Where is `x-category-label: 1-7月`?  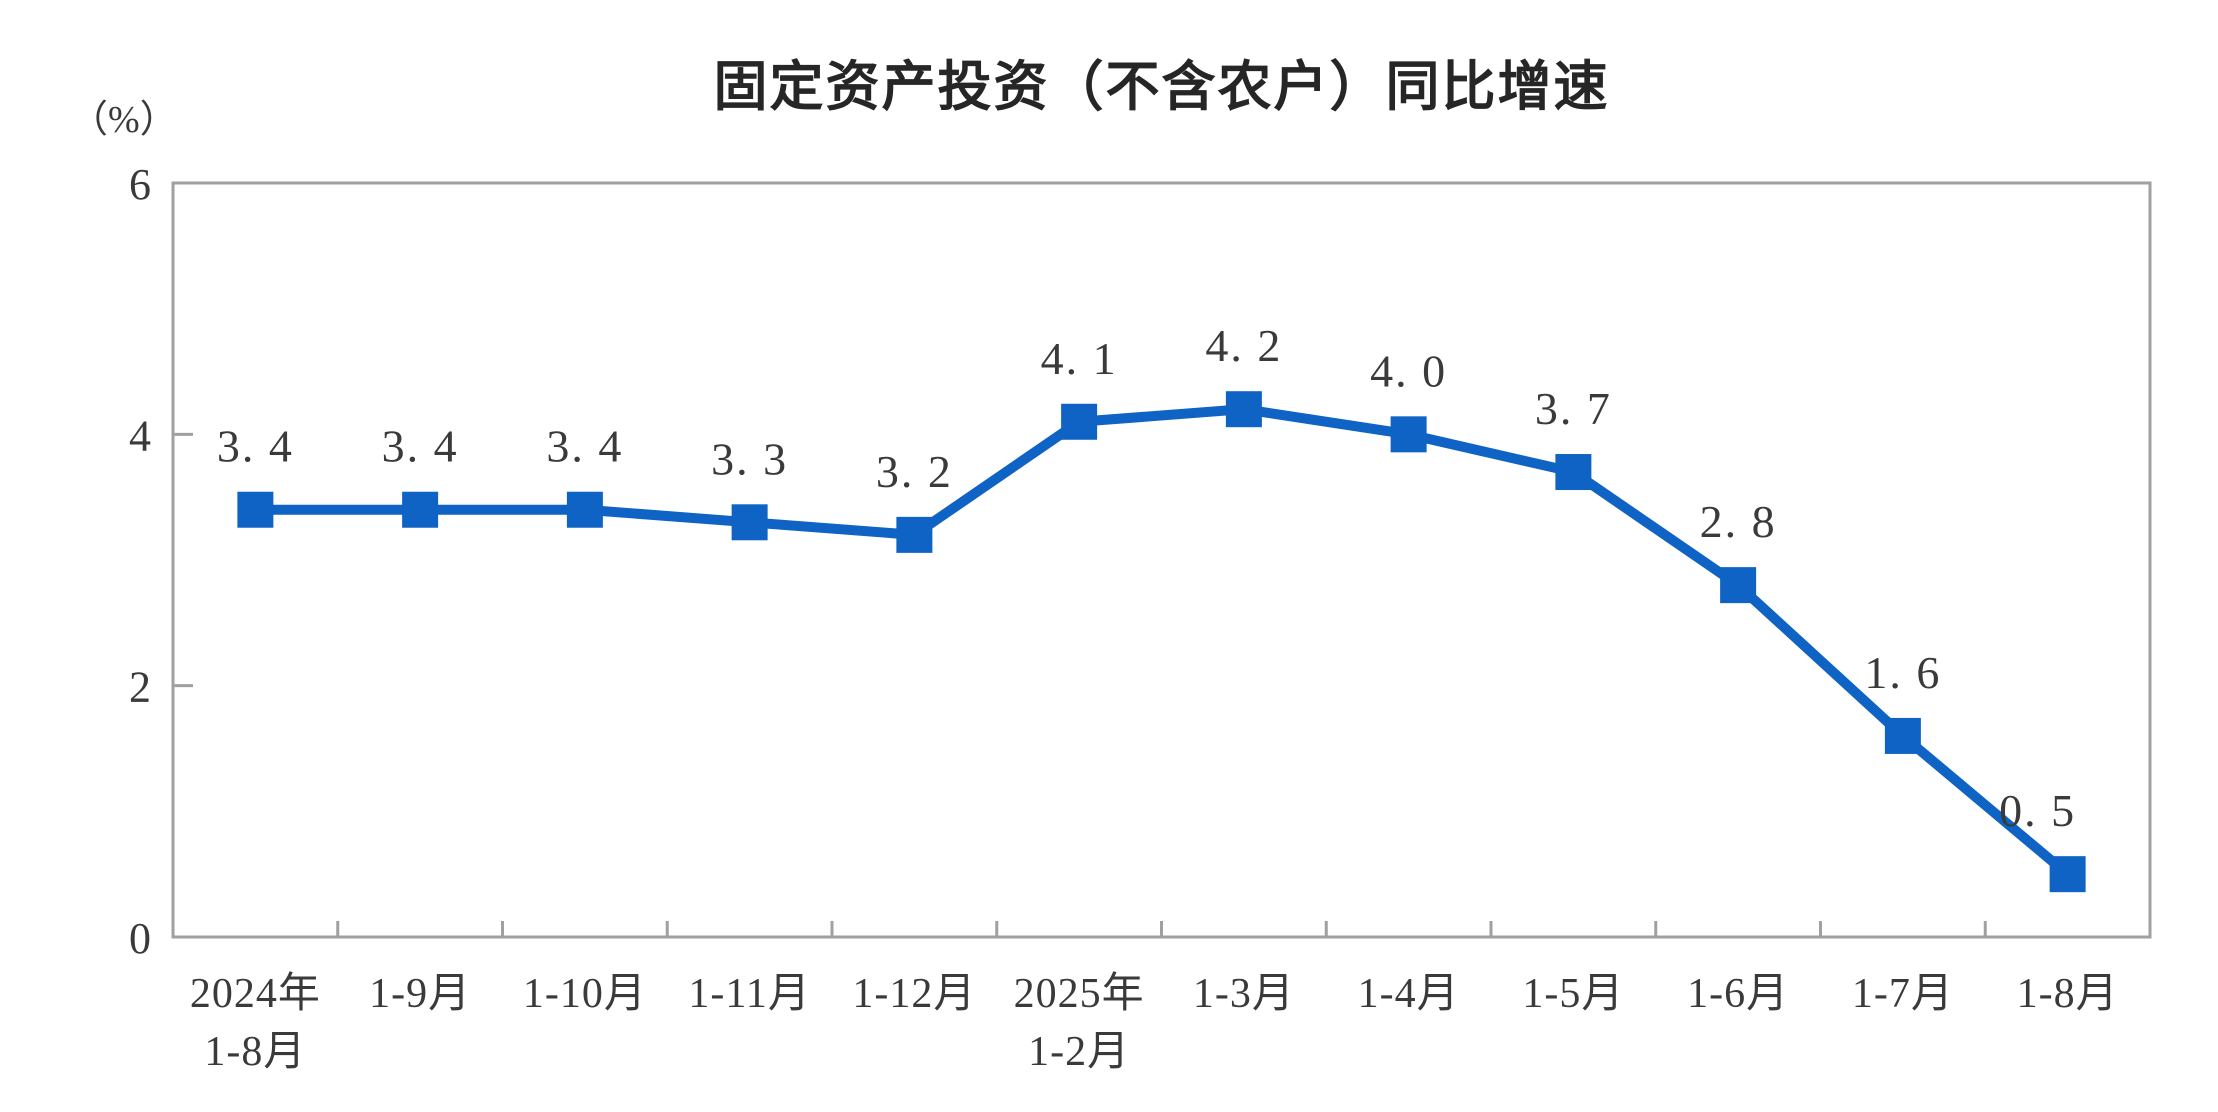 x-category-label: 1-7月 is located at coordinates (1903, 994).